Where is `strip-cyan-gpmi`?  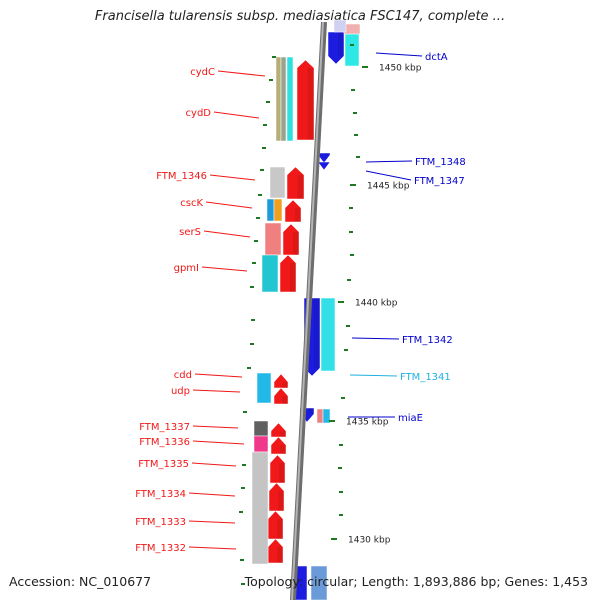
strip-cyan-gpmi is located at coordinates (270, 273).